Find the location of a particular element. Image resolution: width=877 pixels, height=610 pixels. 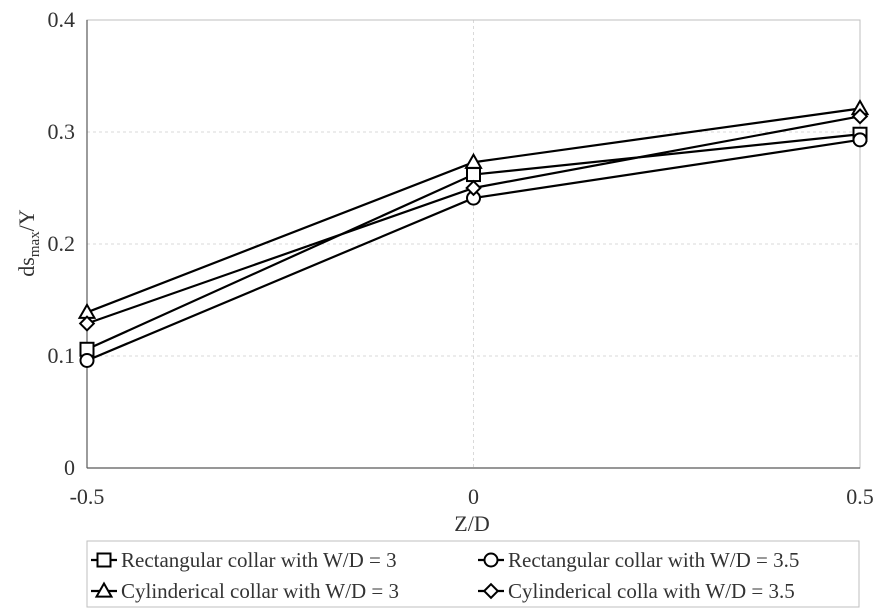

legend-item-circle: Rectangular collar with W/D = 3.5 is located at coordinates (638, 560).